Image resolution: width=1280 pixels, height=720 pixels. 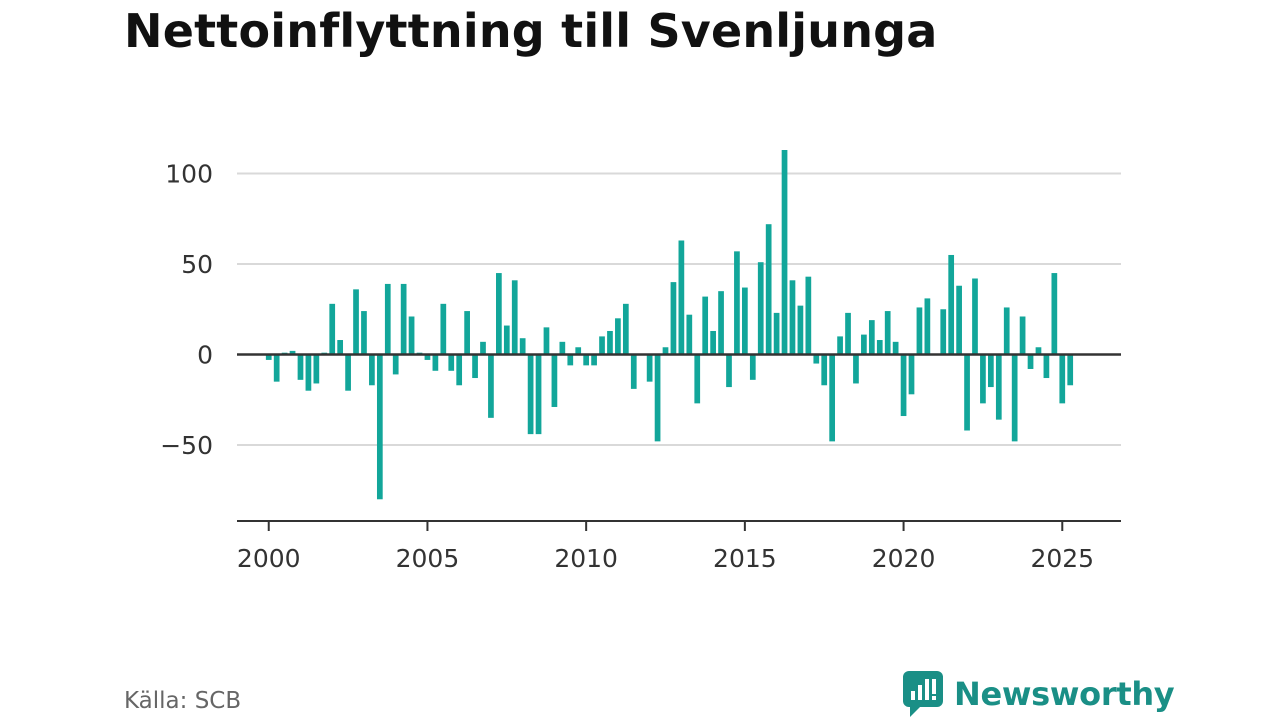 What do you see at coordinates (745, 558) in the screenshot?
I see `x-tick-label: 2015` at bounding box center [745, 558].